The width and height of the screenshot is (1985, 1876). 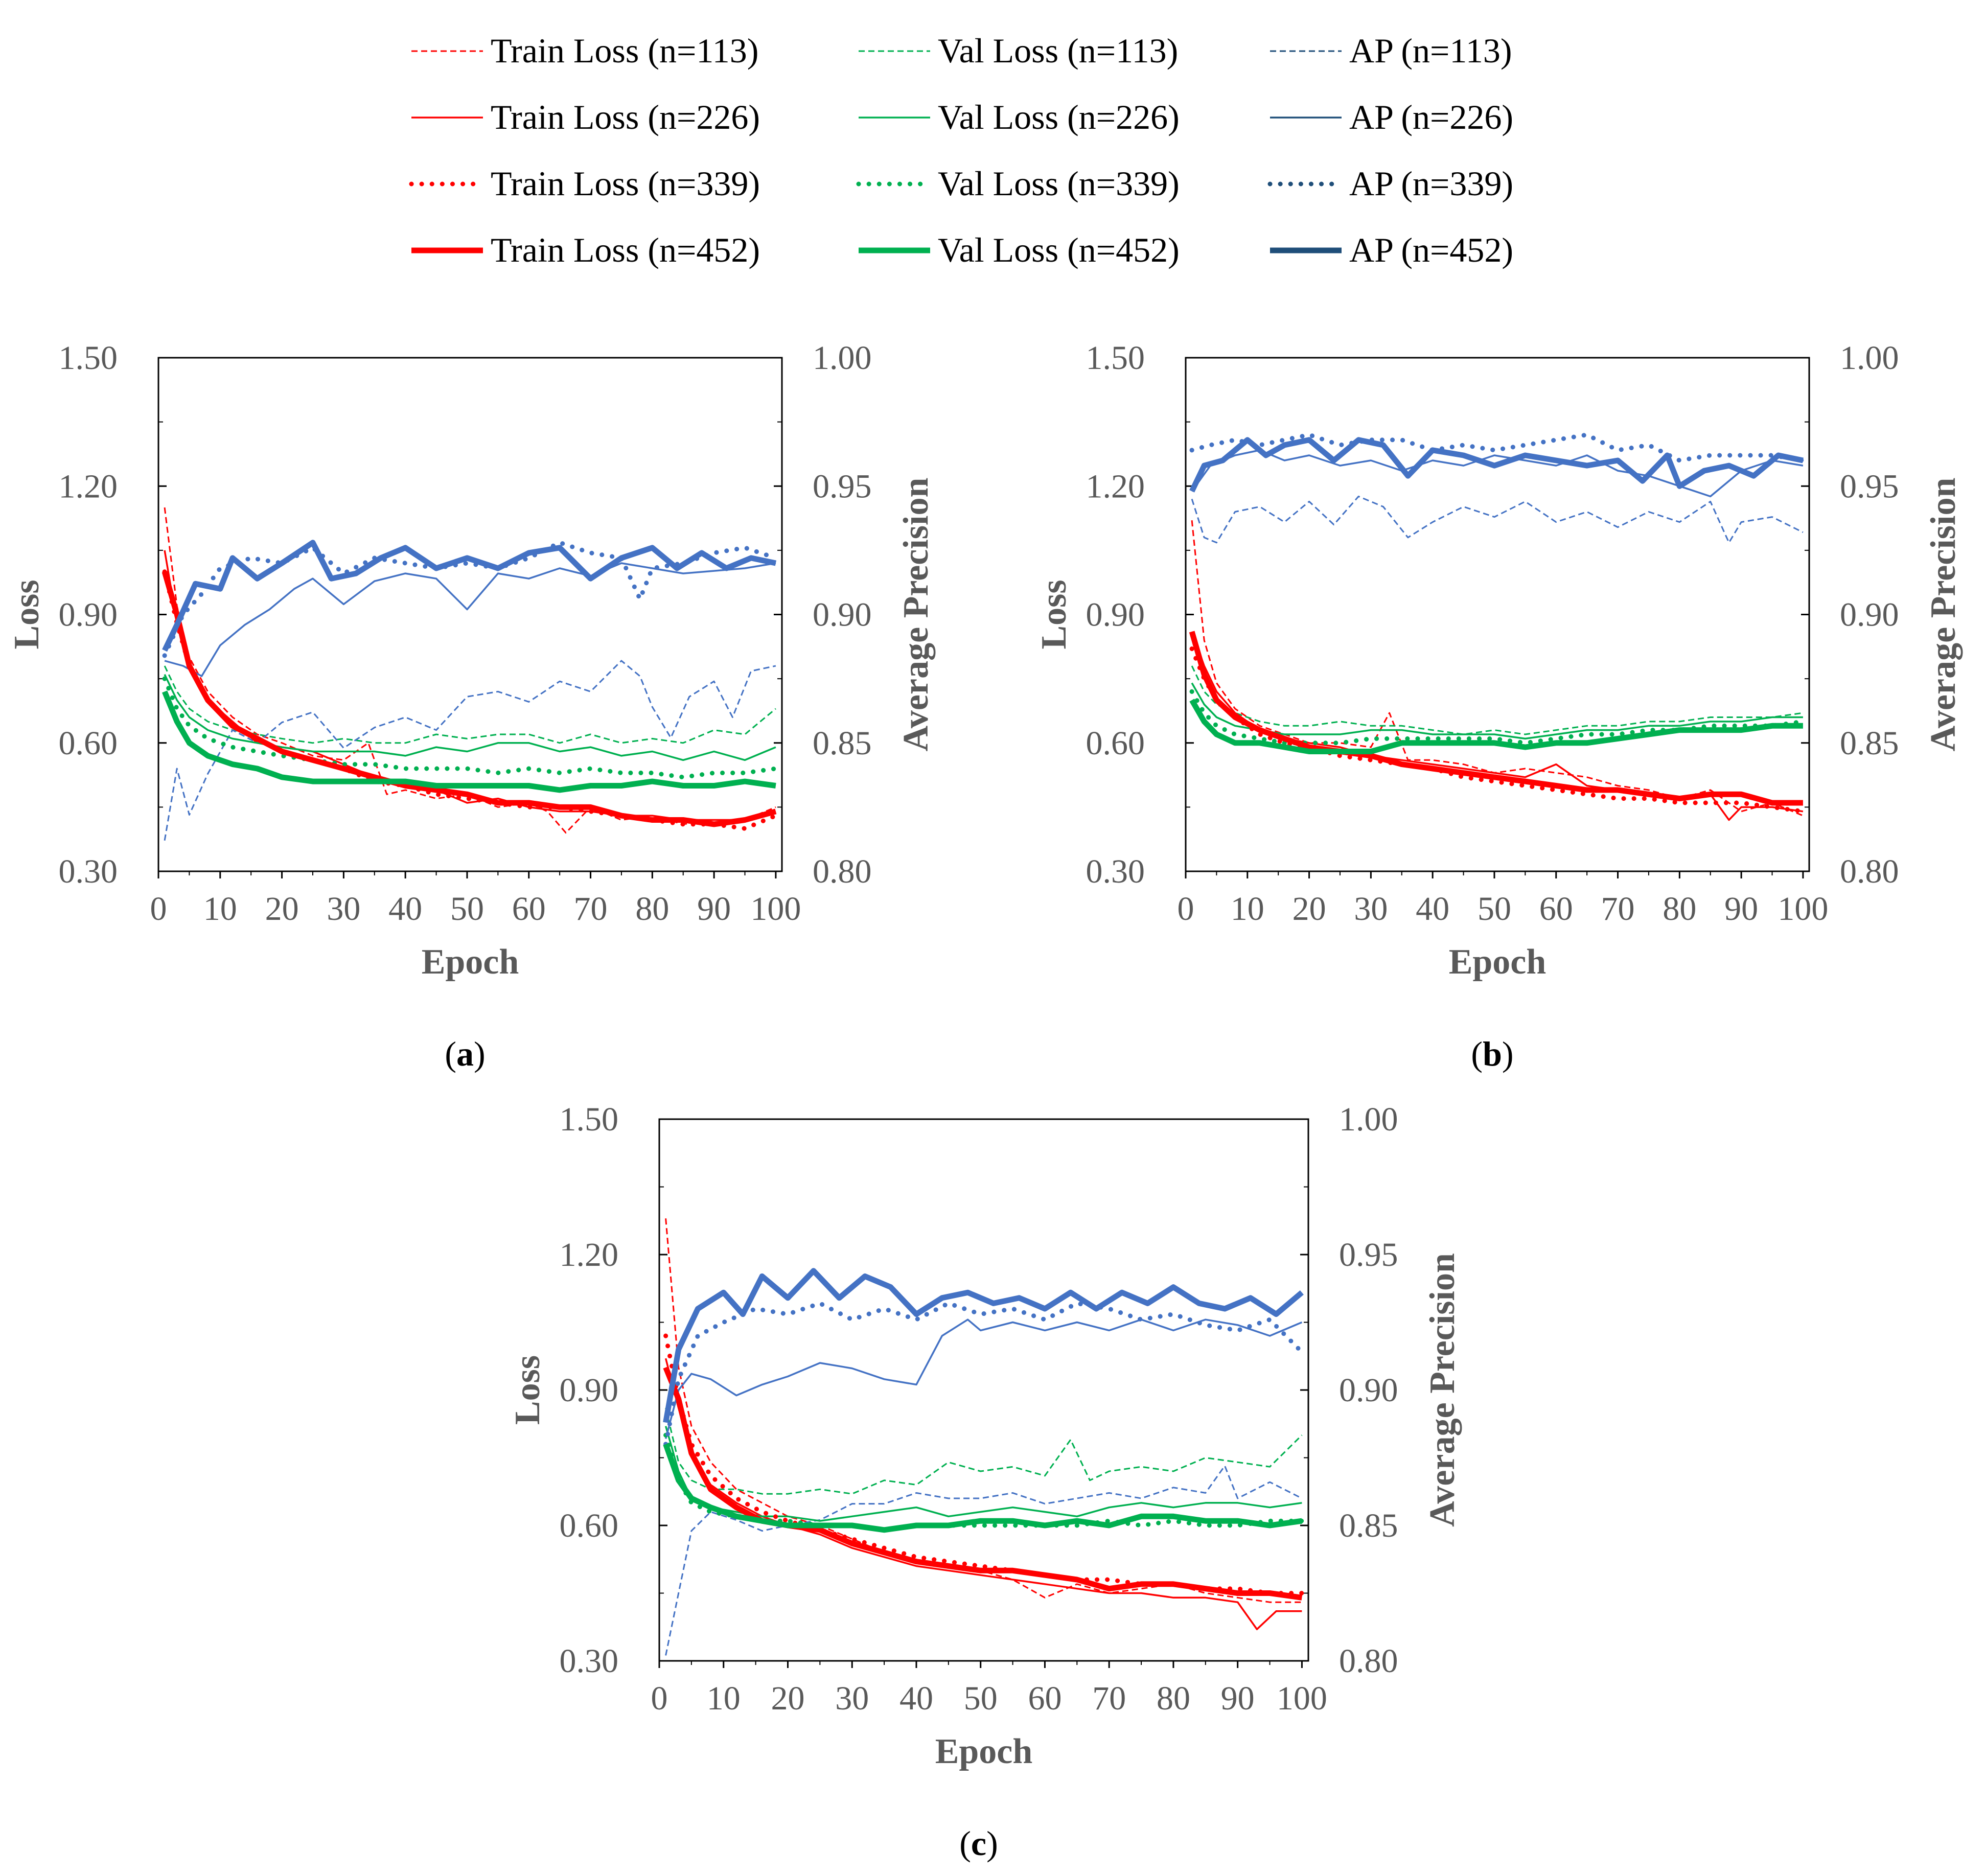 What do you see at coordinates (626, 249) in the screenshot?
I see `legend-label: Train Loss (n=452)` at bounding box center [626, 249].